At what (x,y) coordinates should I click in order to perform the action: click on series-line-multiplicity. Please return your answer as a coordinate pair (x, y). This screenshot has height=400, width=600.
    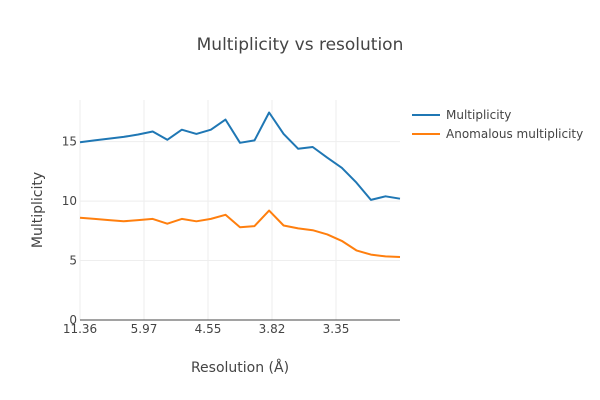
    Looking at the image, I should click on (240, 156).